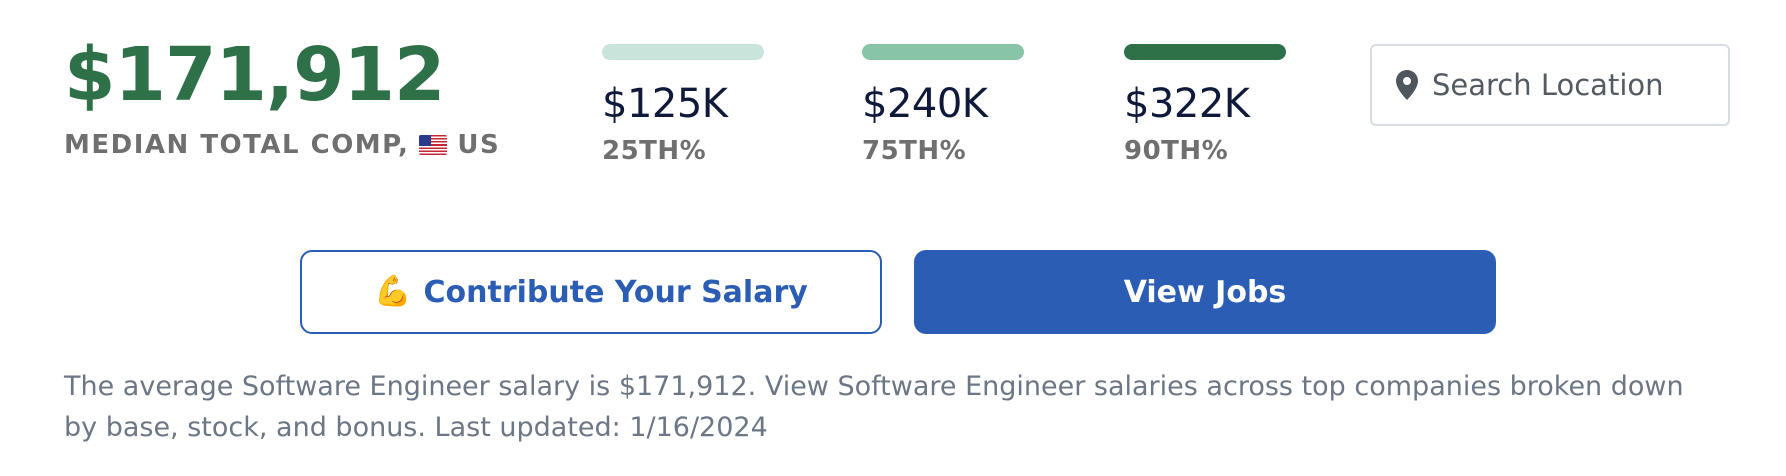 The image size is (1786, 476). Describe the element at coordinates (925, 104) in the screenshot. I see `percentile-75-value: $240K` at that location.